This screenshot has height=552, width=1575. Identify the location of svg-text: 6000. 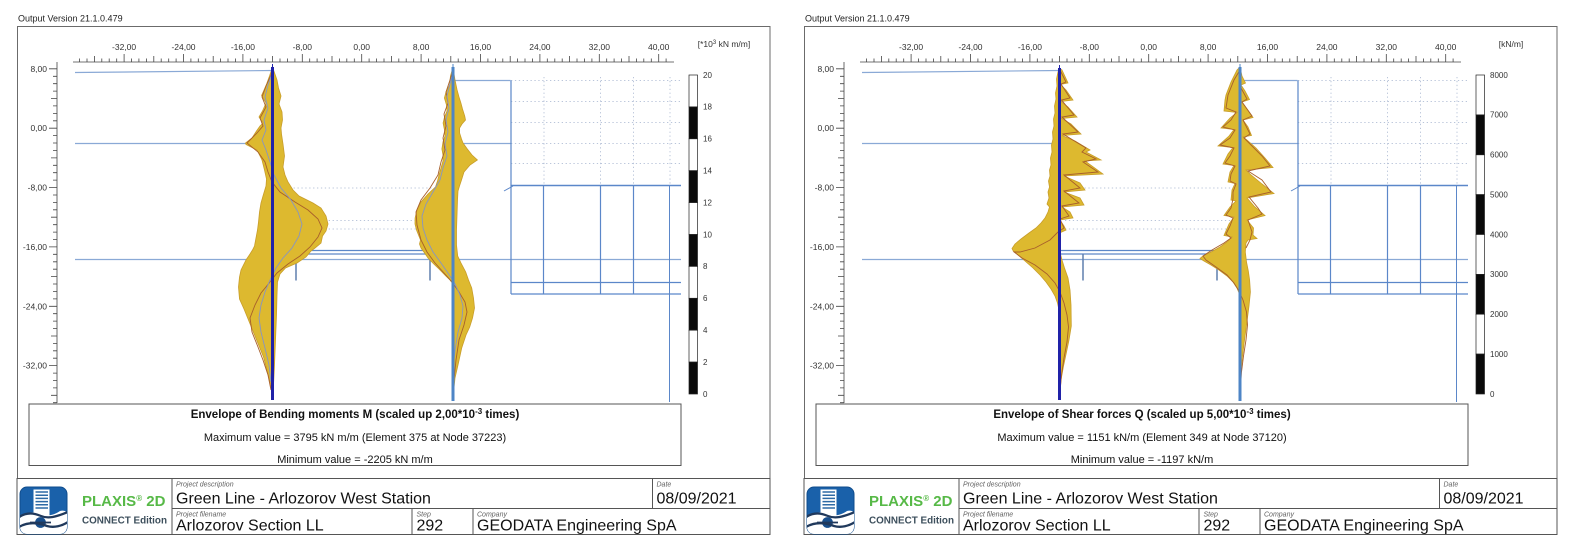
(1499, 155).